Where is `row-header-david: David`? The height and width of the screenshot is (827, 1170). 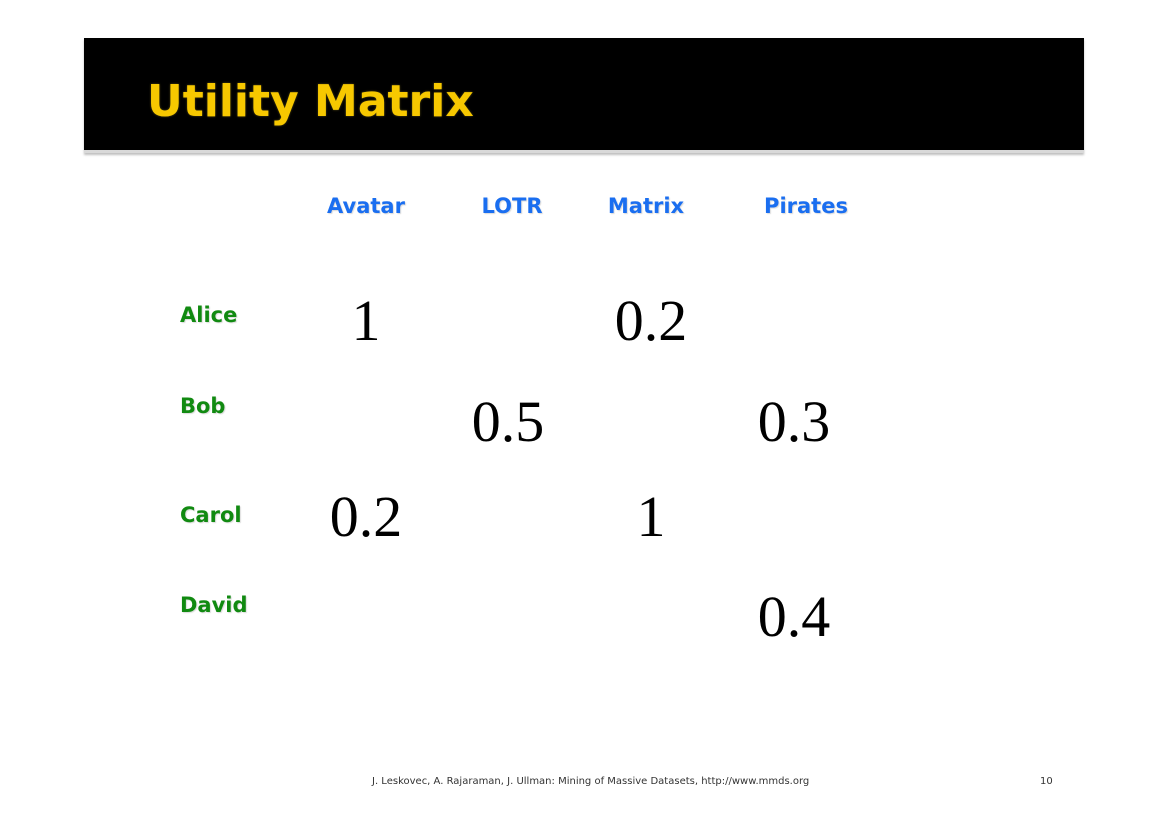
row-header-david: David is located at coordinates (214, 605).